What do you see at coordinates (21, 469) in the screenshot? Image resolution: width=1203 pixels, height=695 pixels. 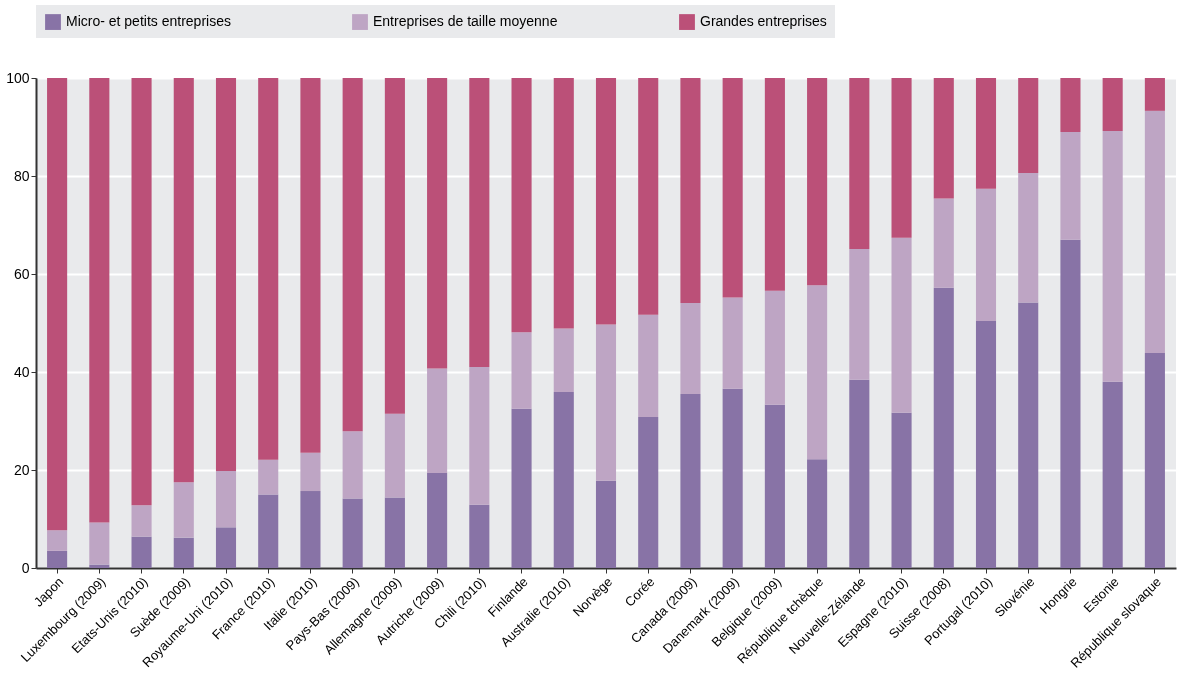 I see `y-tick-label: 20` at bounding box center [21, 469].